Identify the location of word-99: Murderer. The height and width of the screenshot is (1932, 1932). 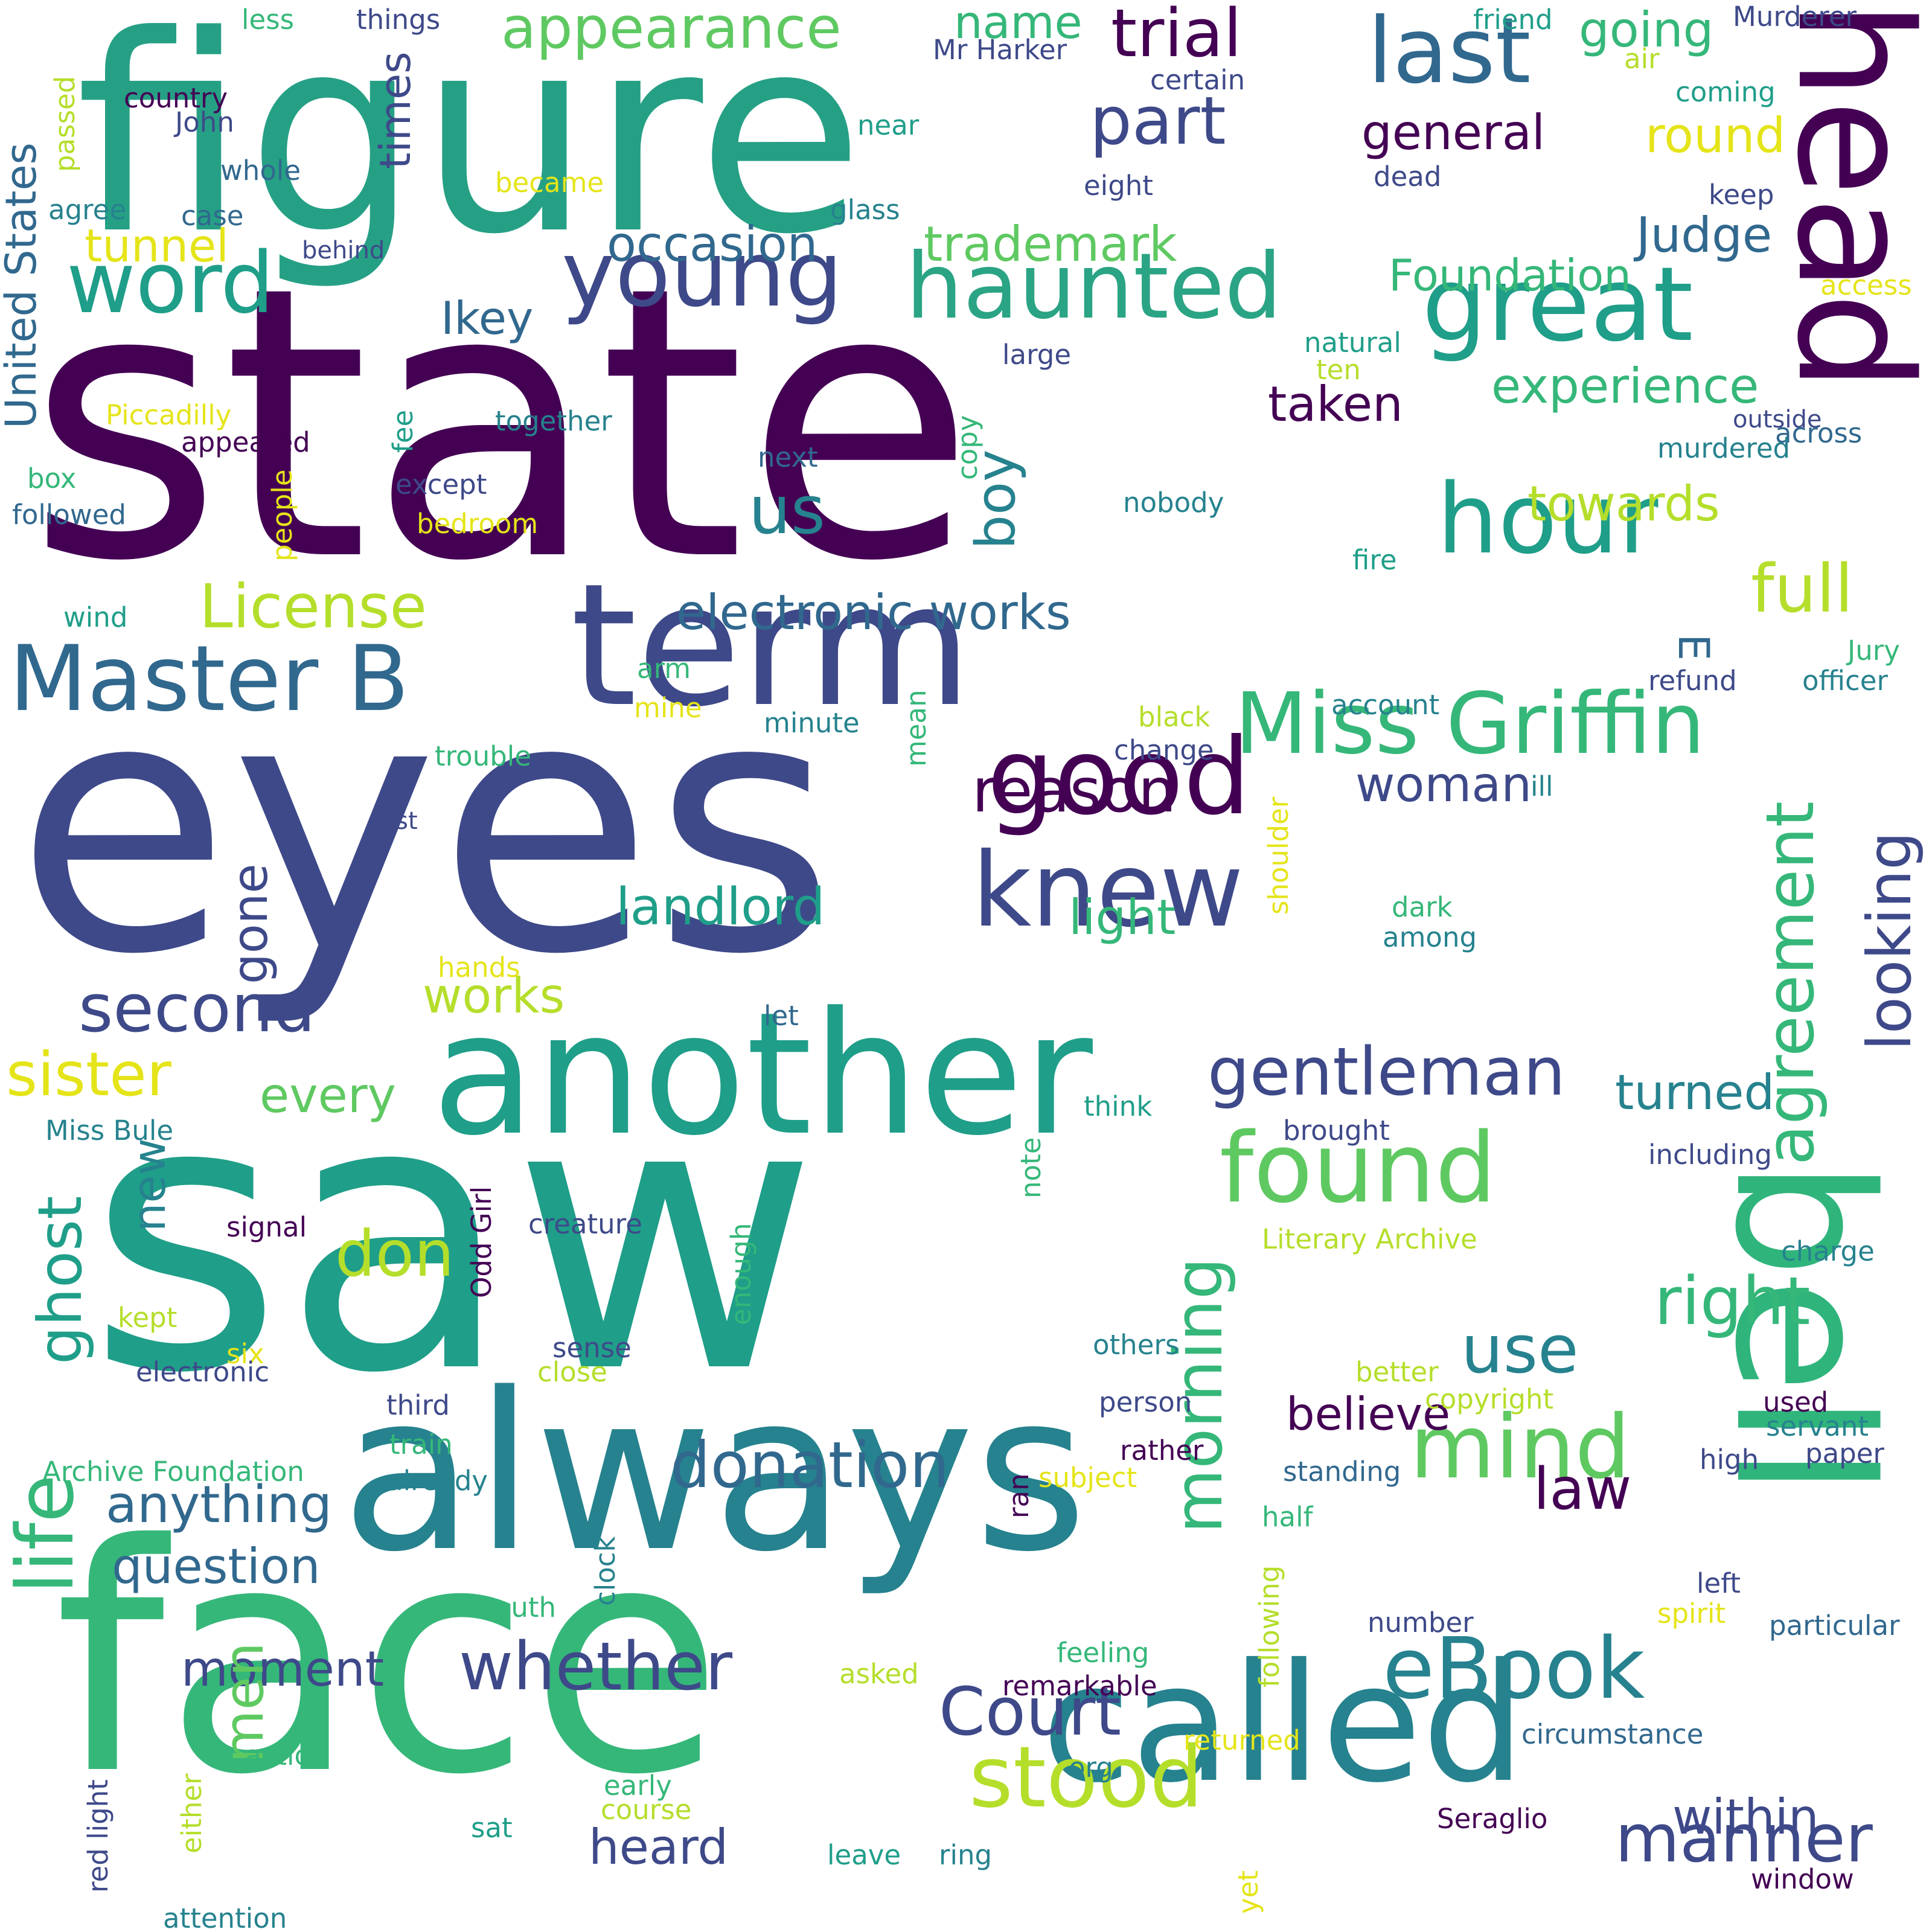
(1795, 17).